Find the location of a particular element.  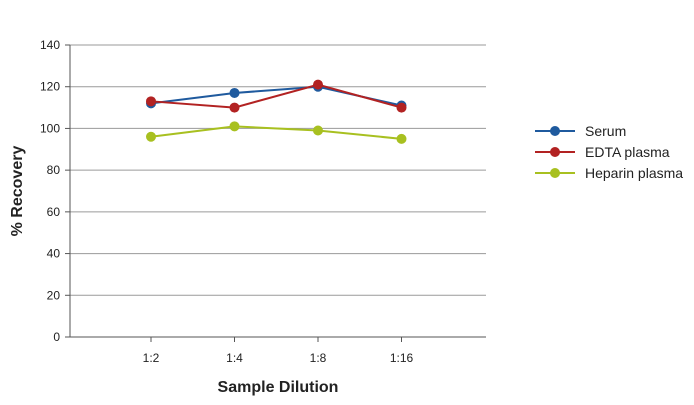

y-tick-label: 140 is located at coordinates (50, 45).